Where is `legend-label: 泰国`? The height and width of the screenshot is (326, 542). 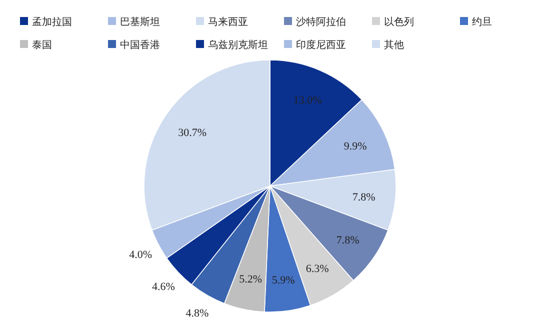
legend-label: 泰国 is located at coordinates (42, 45).